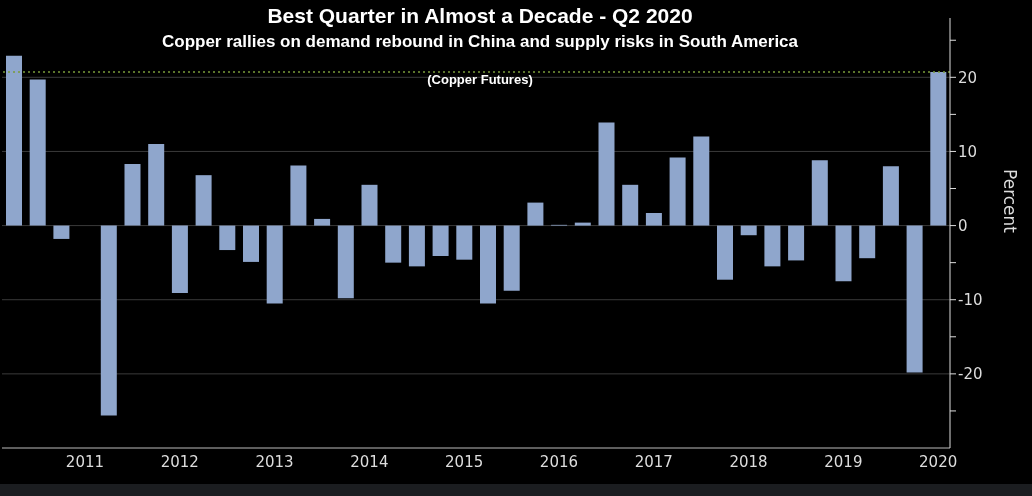 The width and height of the screenshot is (1032, 496). What do you see at coordinates (970, 374) in the screenshot?
I see `y-tick-label: -20` at bounding box center [970, 374].